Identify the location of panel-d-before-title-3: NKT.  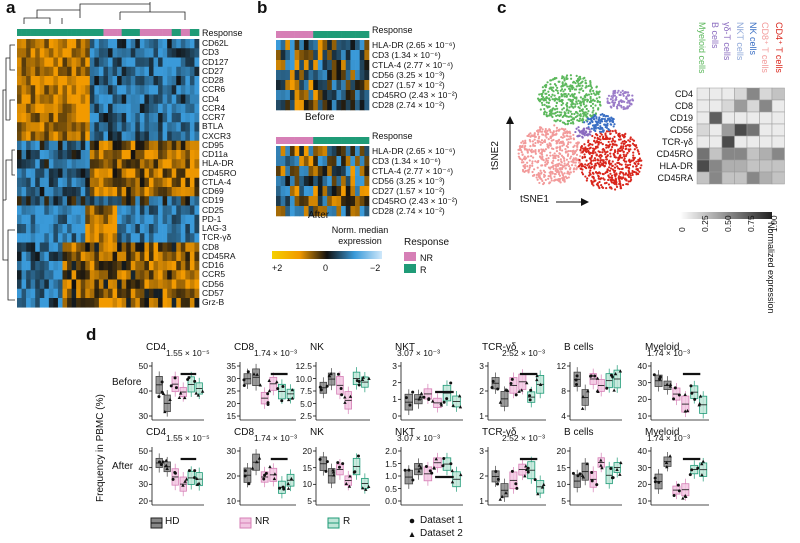
(405, 347).